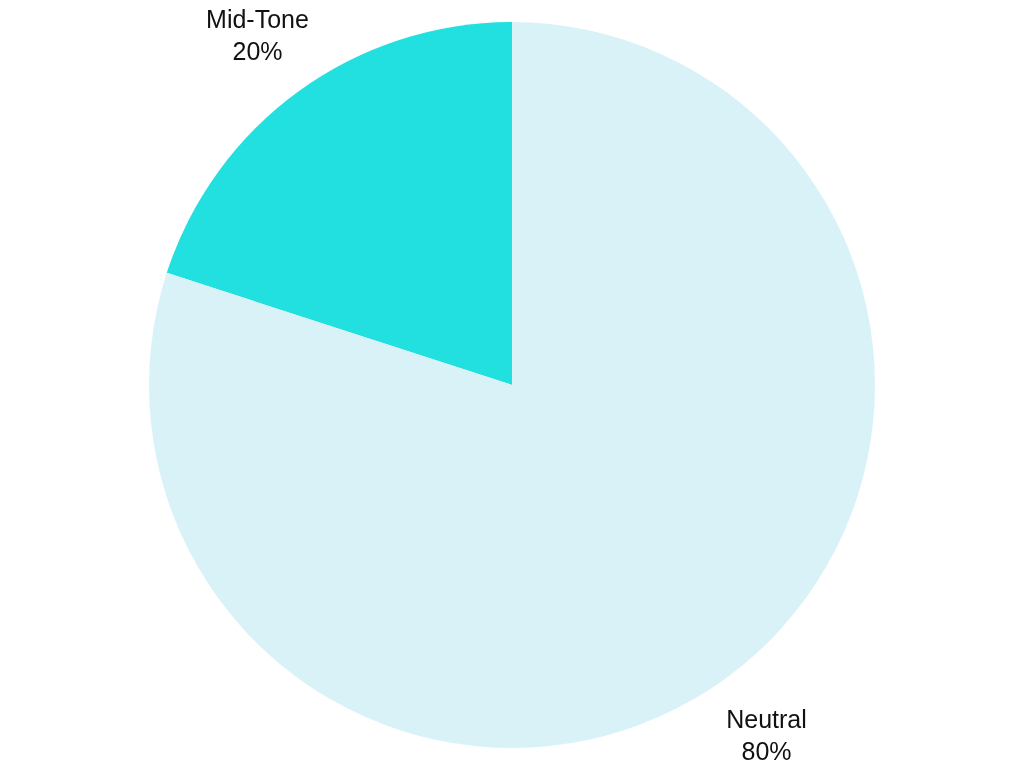 This screenshot has width=1024, height=768. I want to click on data-label: 20%, so click(257, 50).